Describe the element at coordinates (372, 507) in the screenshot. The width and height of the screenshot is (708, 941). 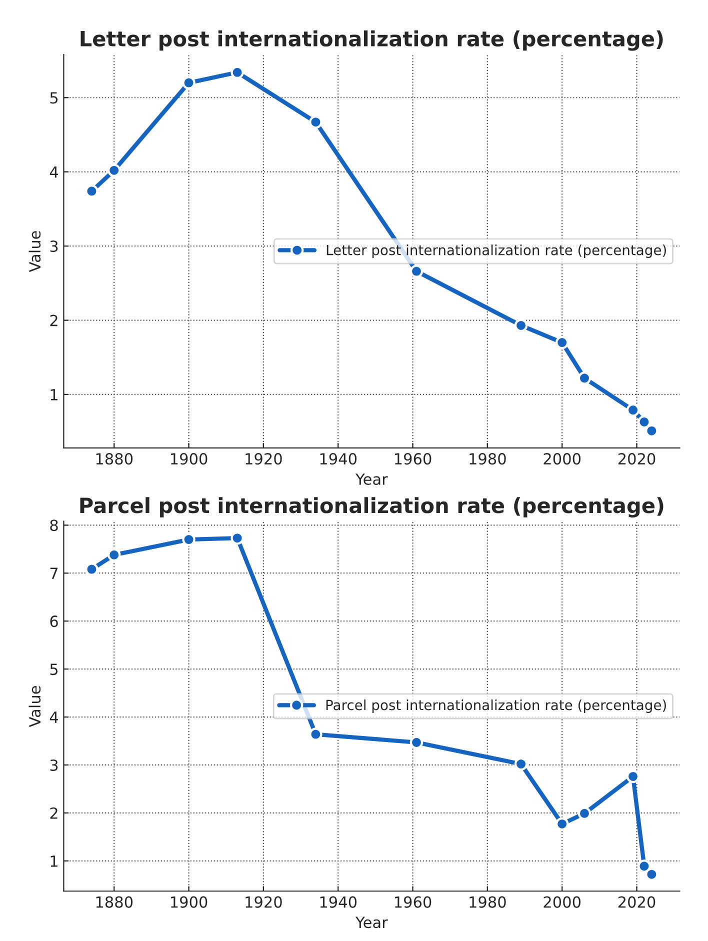
I see `chart-title: Parcel post internationalization rate (percentage)` at that location.